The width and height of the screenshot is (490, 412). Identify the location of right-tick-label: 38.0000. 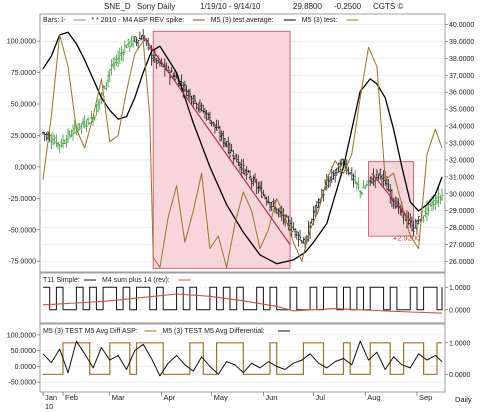
(461, 59).